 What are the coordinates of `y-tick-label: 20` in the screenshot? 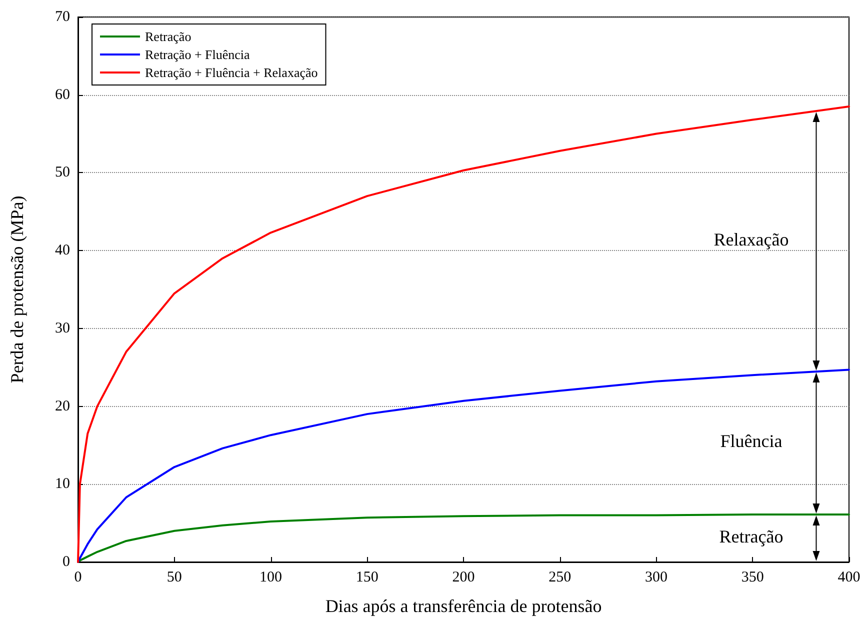 It's located at (62, 406).